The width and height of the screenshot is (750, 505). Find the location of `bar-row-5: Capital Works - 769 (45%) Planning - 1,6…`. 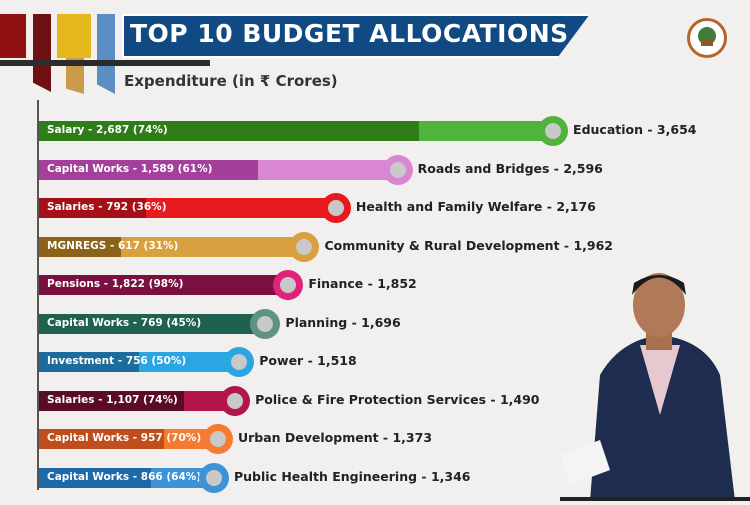

bar-row-5: Capital Works - 769 (45%) Planning - 1,6… is located at coordinates (220, 323).